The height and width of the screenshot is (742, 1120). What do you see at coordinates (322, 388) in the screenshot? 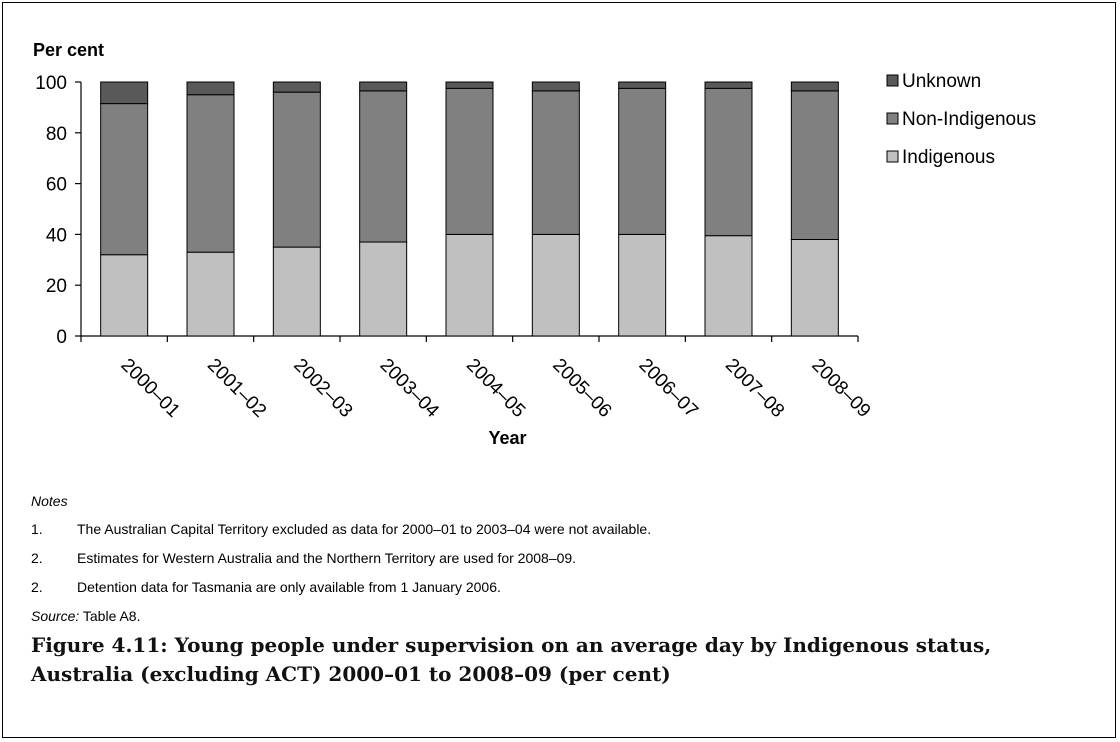
I see `x-tick-label: 2002–03` at bounding box center [322, 388].